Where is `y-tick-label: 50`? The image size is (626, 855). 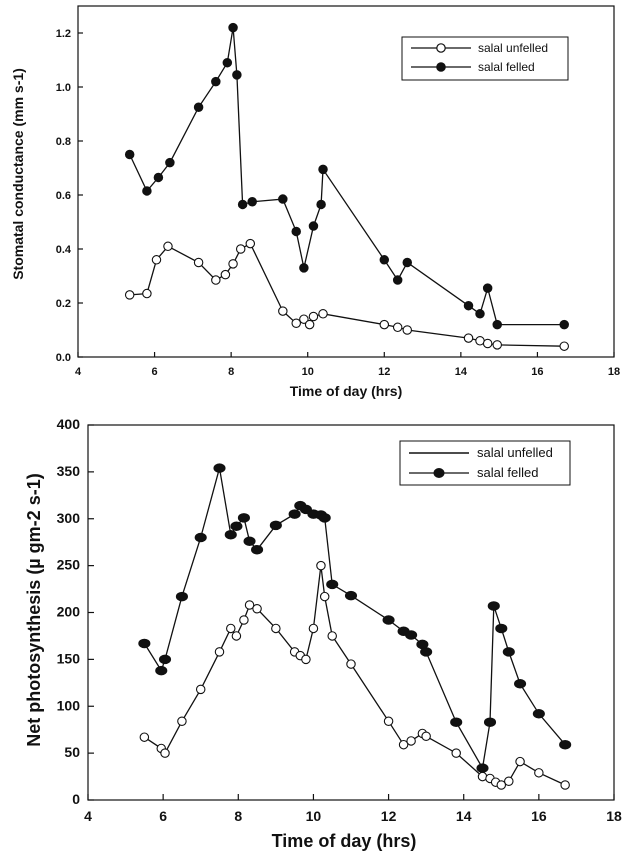
y-tick-label: 50 is located at coordinates (72, 752).